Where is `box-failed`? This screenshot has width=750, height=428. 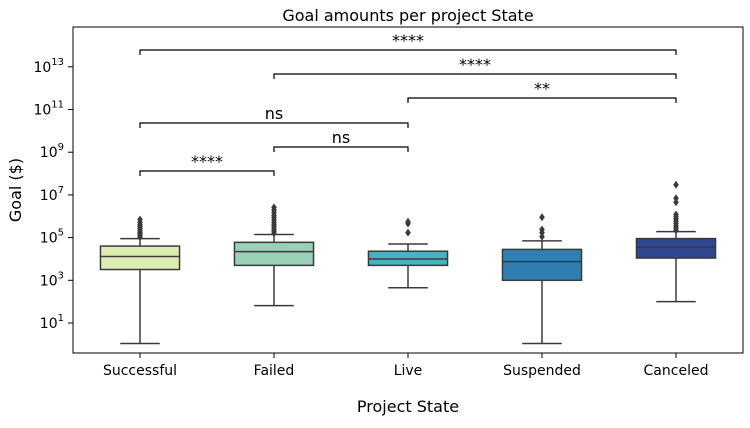 box-failed is located at coordinates (274, 254).